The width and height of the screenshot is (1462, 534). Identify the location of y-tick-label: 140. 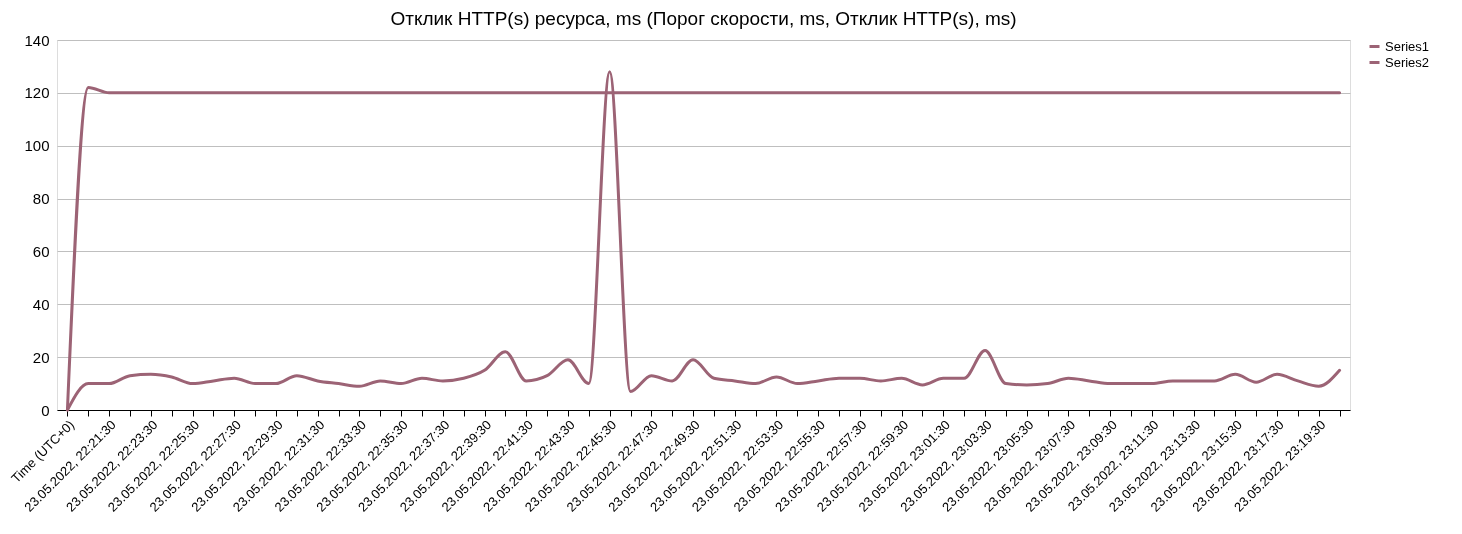
(37, 40).